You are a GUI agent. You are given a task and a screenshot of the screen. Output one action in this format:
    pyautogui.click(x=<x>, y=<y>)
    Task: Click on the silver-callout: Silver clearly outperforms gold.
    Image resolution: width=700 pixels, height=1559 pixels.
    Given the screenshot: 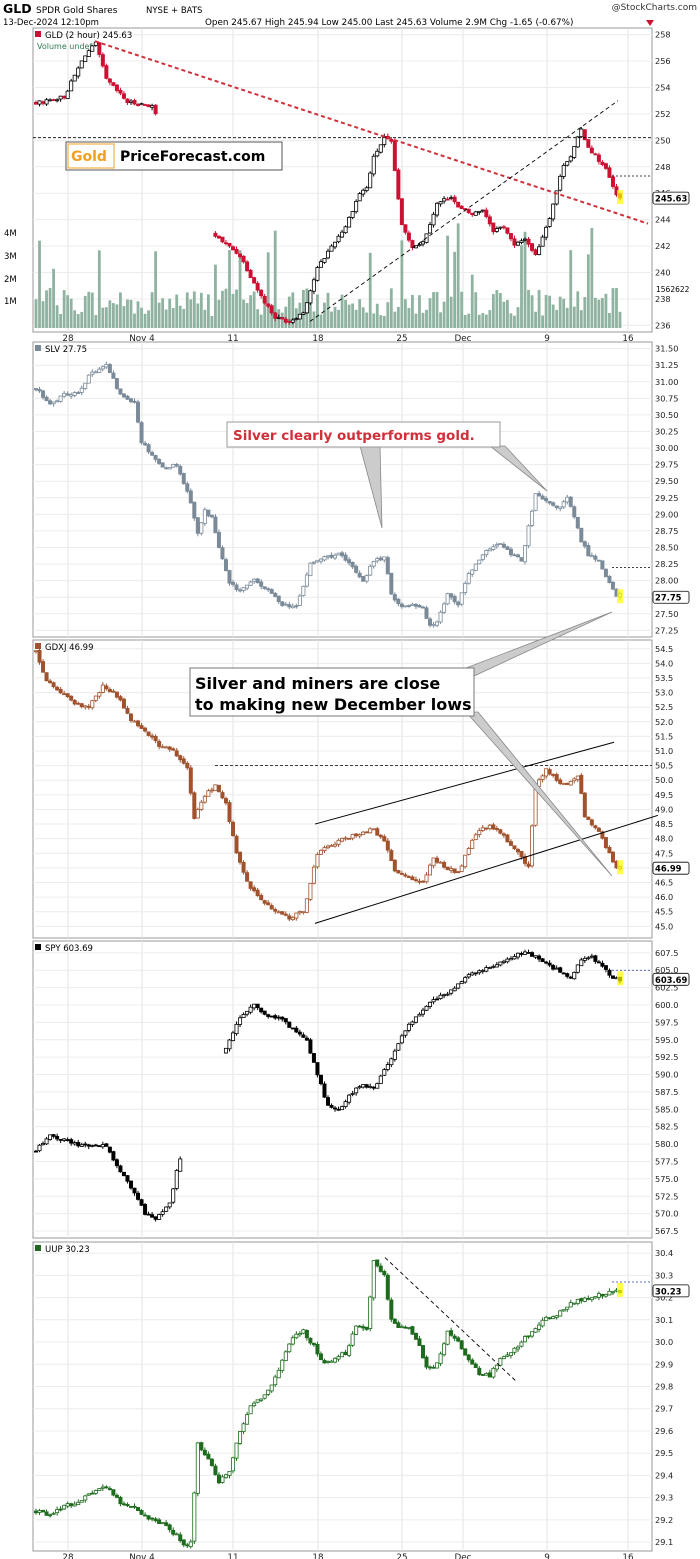 What is the action you would take?
    pyautogui.click(x=387, y=475)
    